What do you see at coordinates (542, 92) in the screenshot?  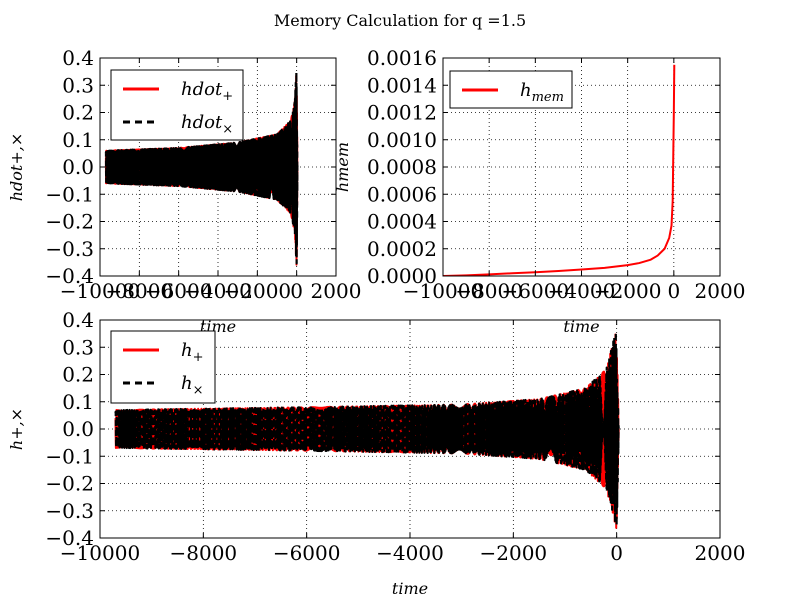 I see `legend-label: hmem` at bounding box center [542, 92].